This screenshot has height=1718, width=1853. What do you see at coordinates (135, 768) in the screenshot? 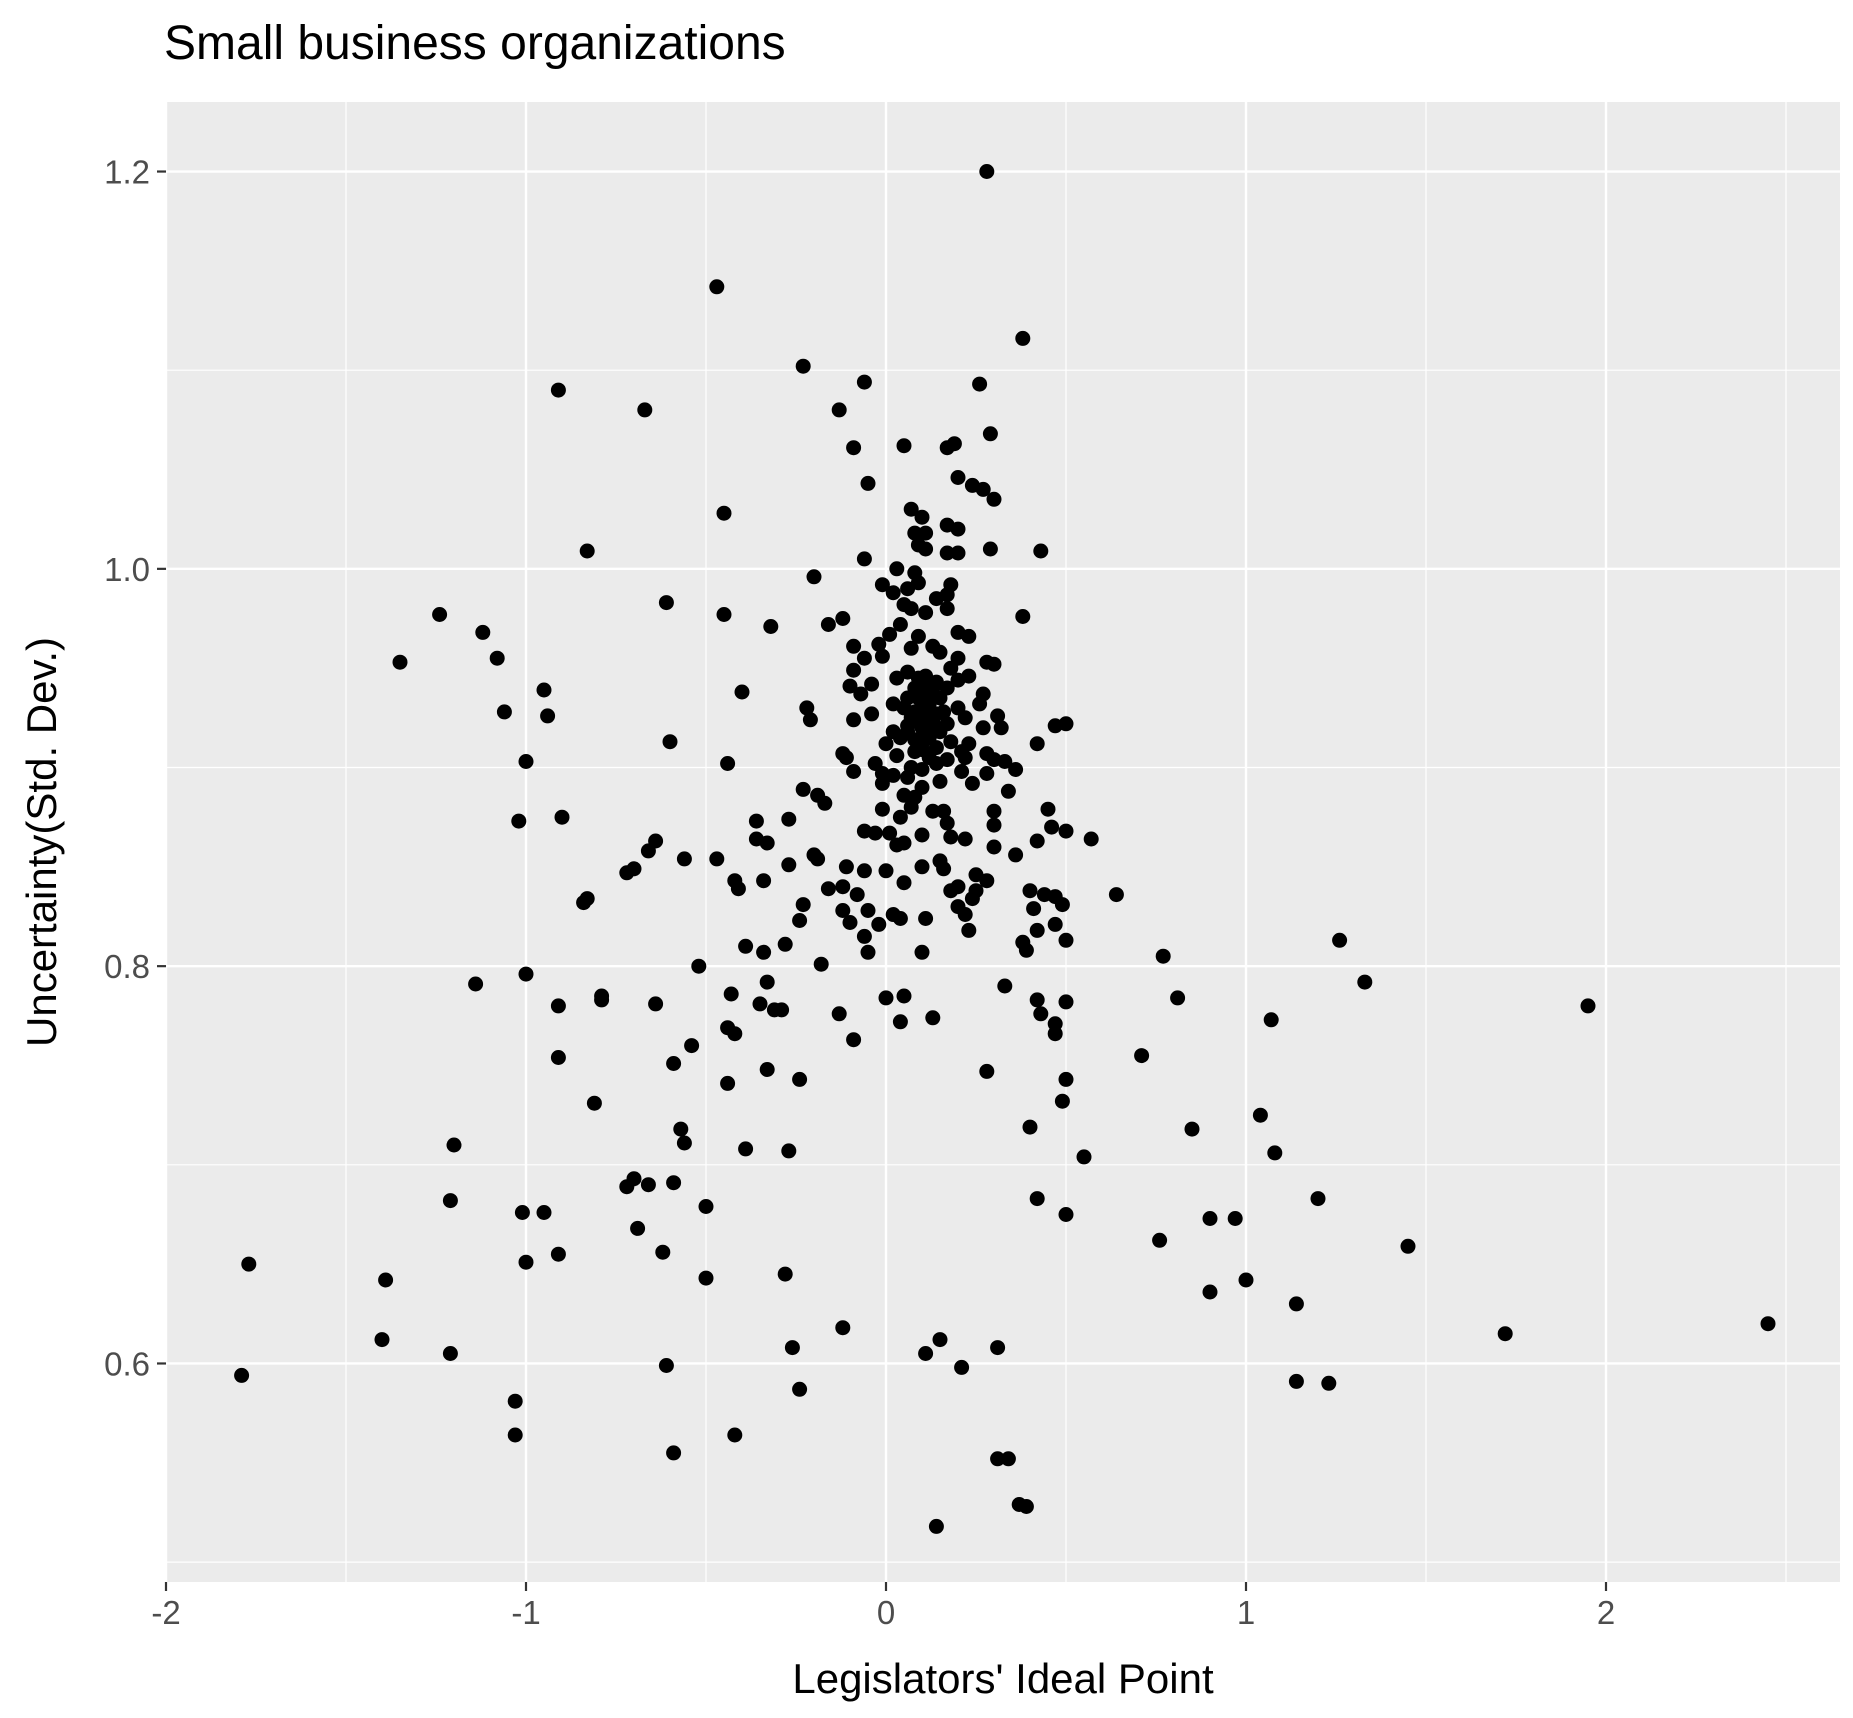
I see `y-axis: 0.6 0.8 1.0 1.2` at bounding box center [135, 768].